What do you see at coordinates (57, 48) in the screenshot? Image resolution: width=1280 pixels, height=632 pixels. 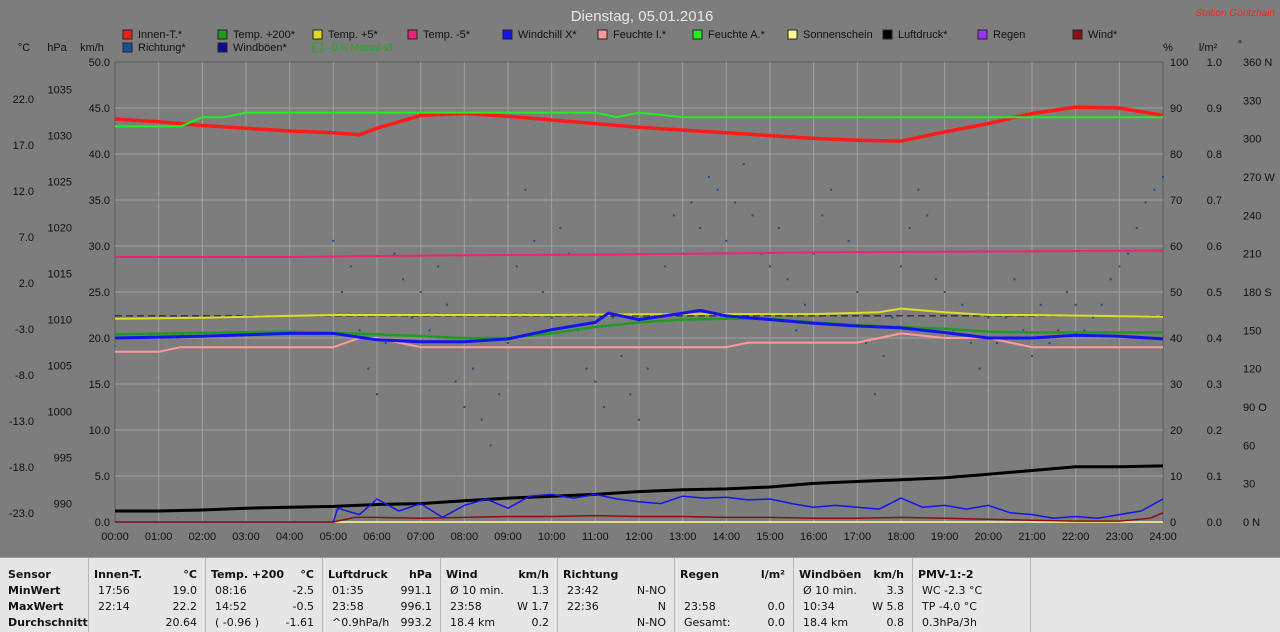 I see `axis-title-hpa: hPa` at bounding box center [57, 48].